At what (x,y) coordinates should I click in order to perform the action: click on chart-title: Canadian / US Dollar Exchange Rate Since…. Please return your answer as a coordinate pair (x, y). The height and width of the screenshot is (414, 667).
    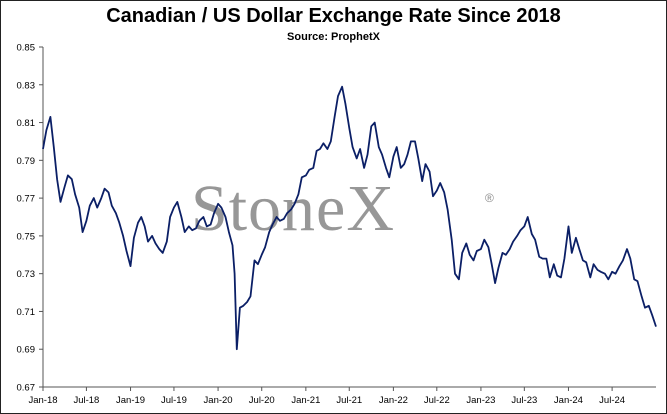
    Looking at the image, I should click on (333, 16).